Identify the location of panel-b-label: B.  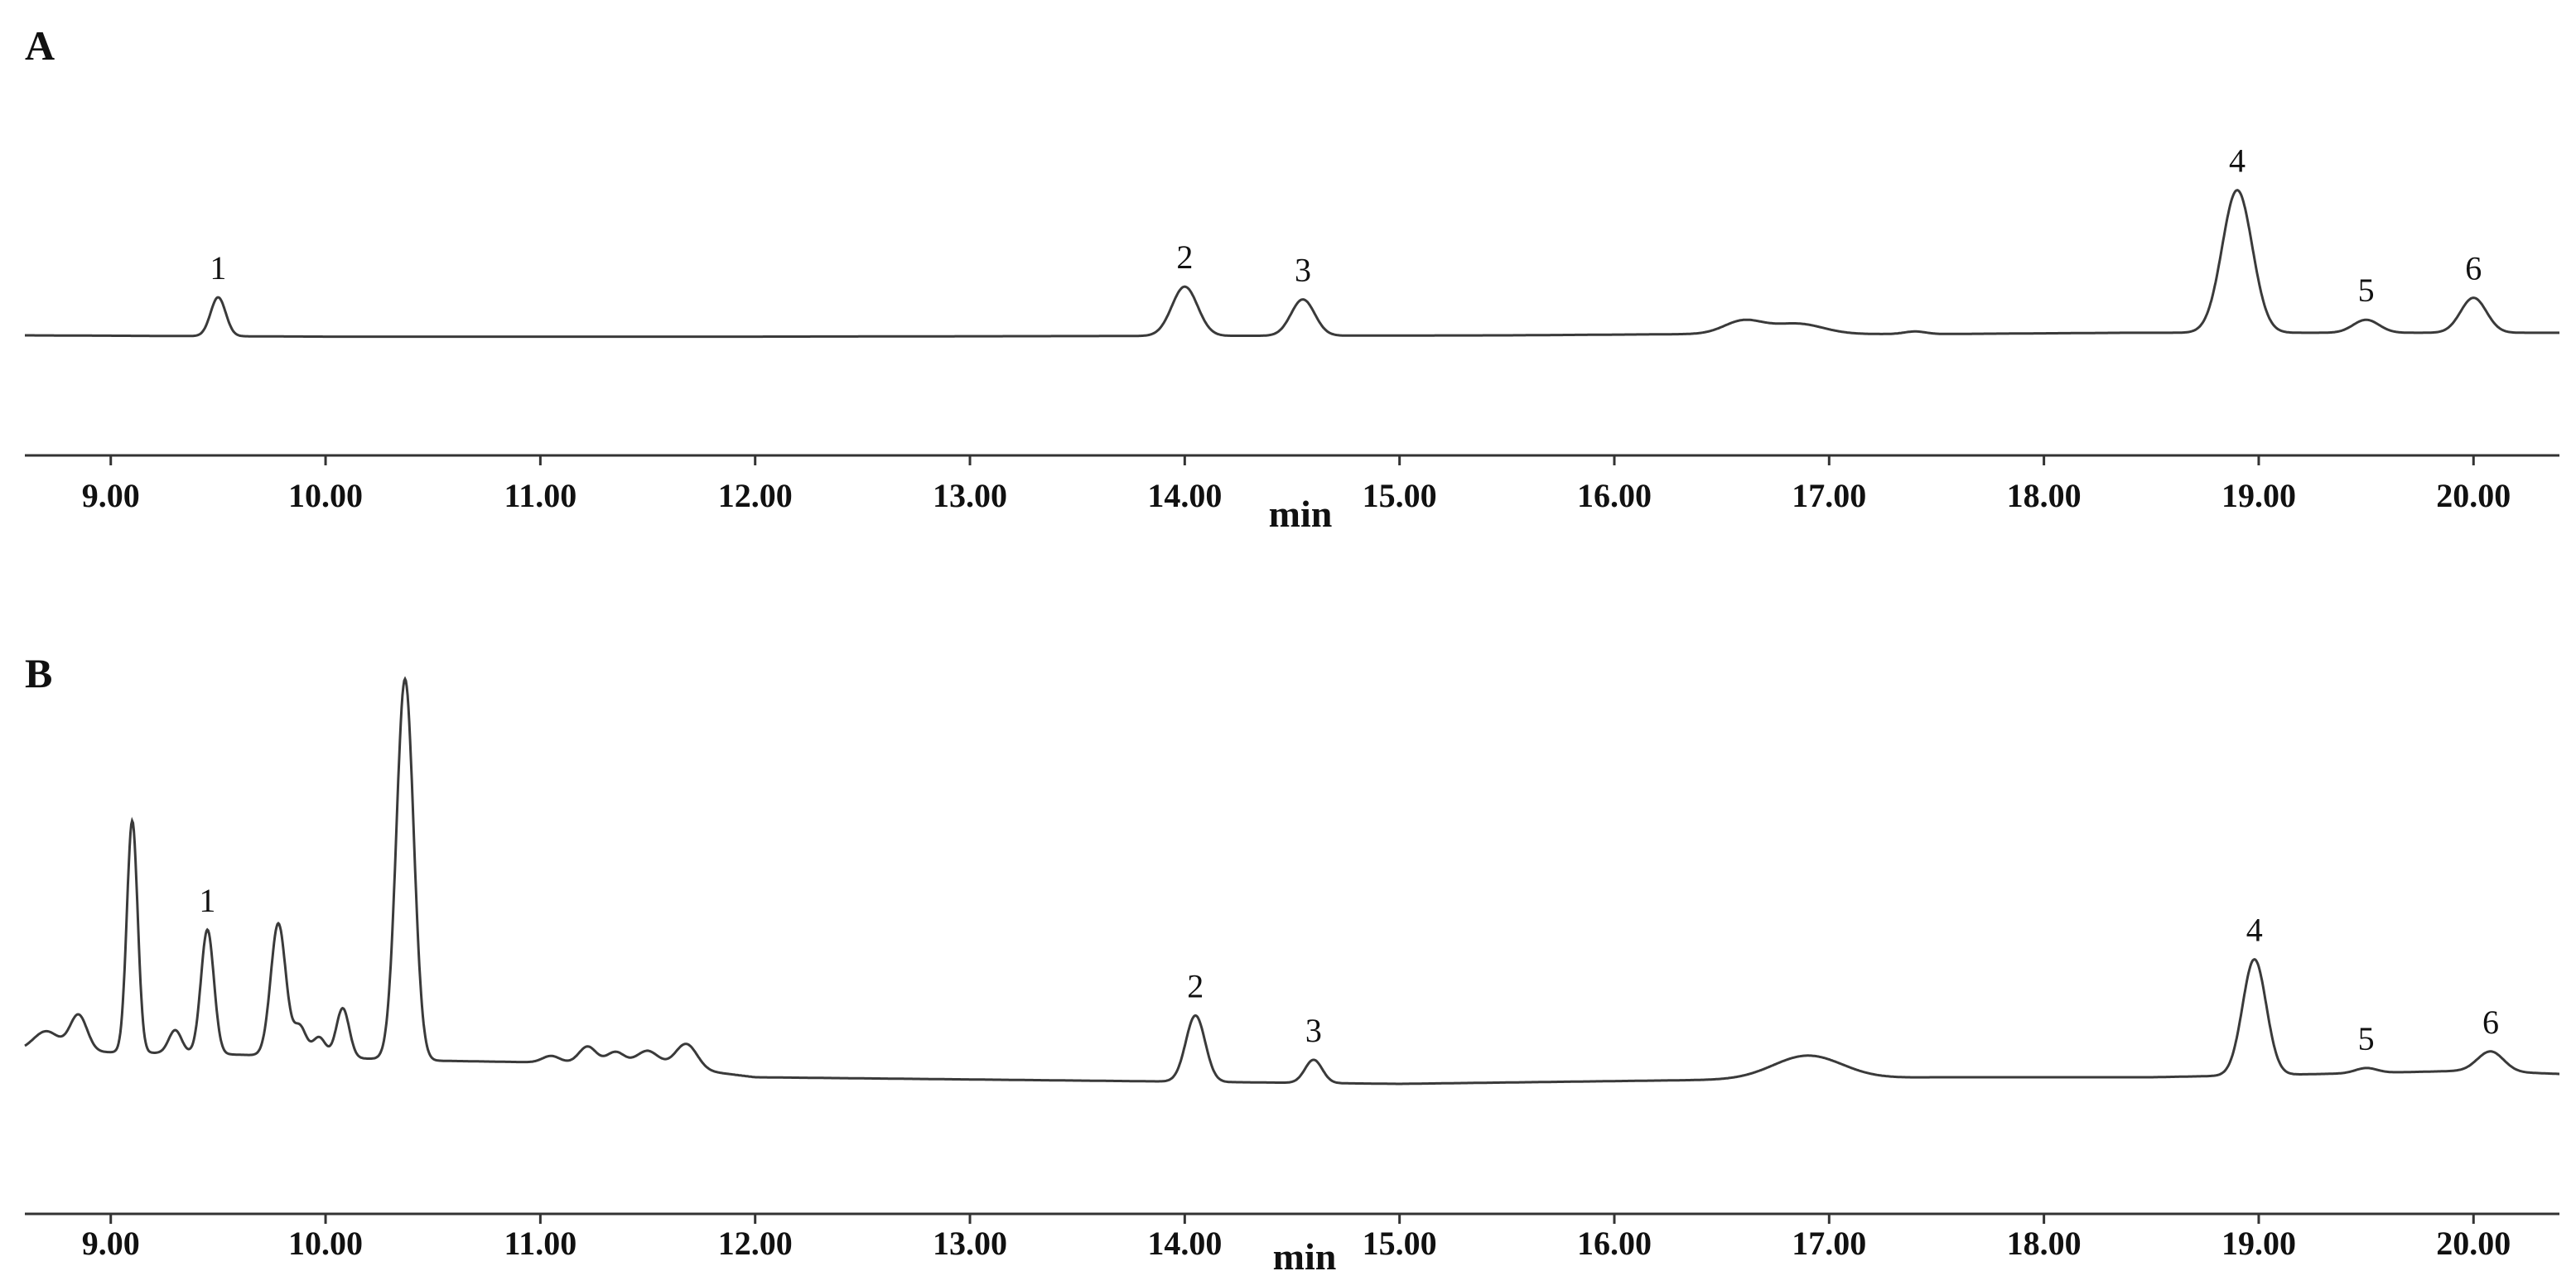
(38, 673).